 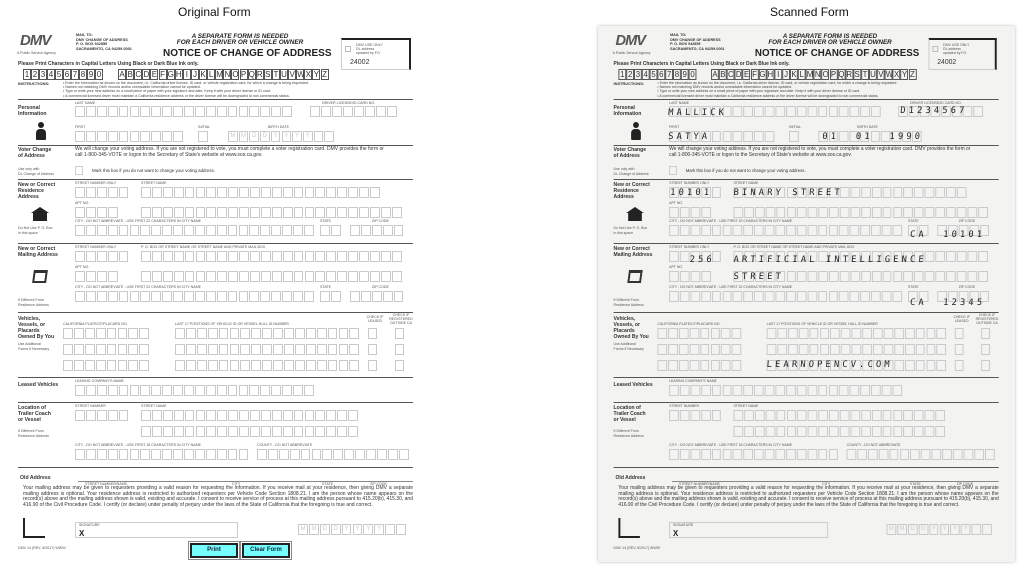 What do you see at coordinates (233, 136) in the screenshot?
I see `char-box: M` at bounding box center [233, 136].